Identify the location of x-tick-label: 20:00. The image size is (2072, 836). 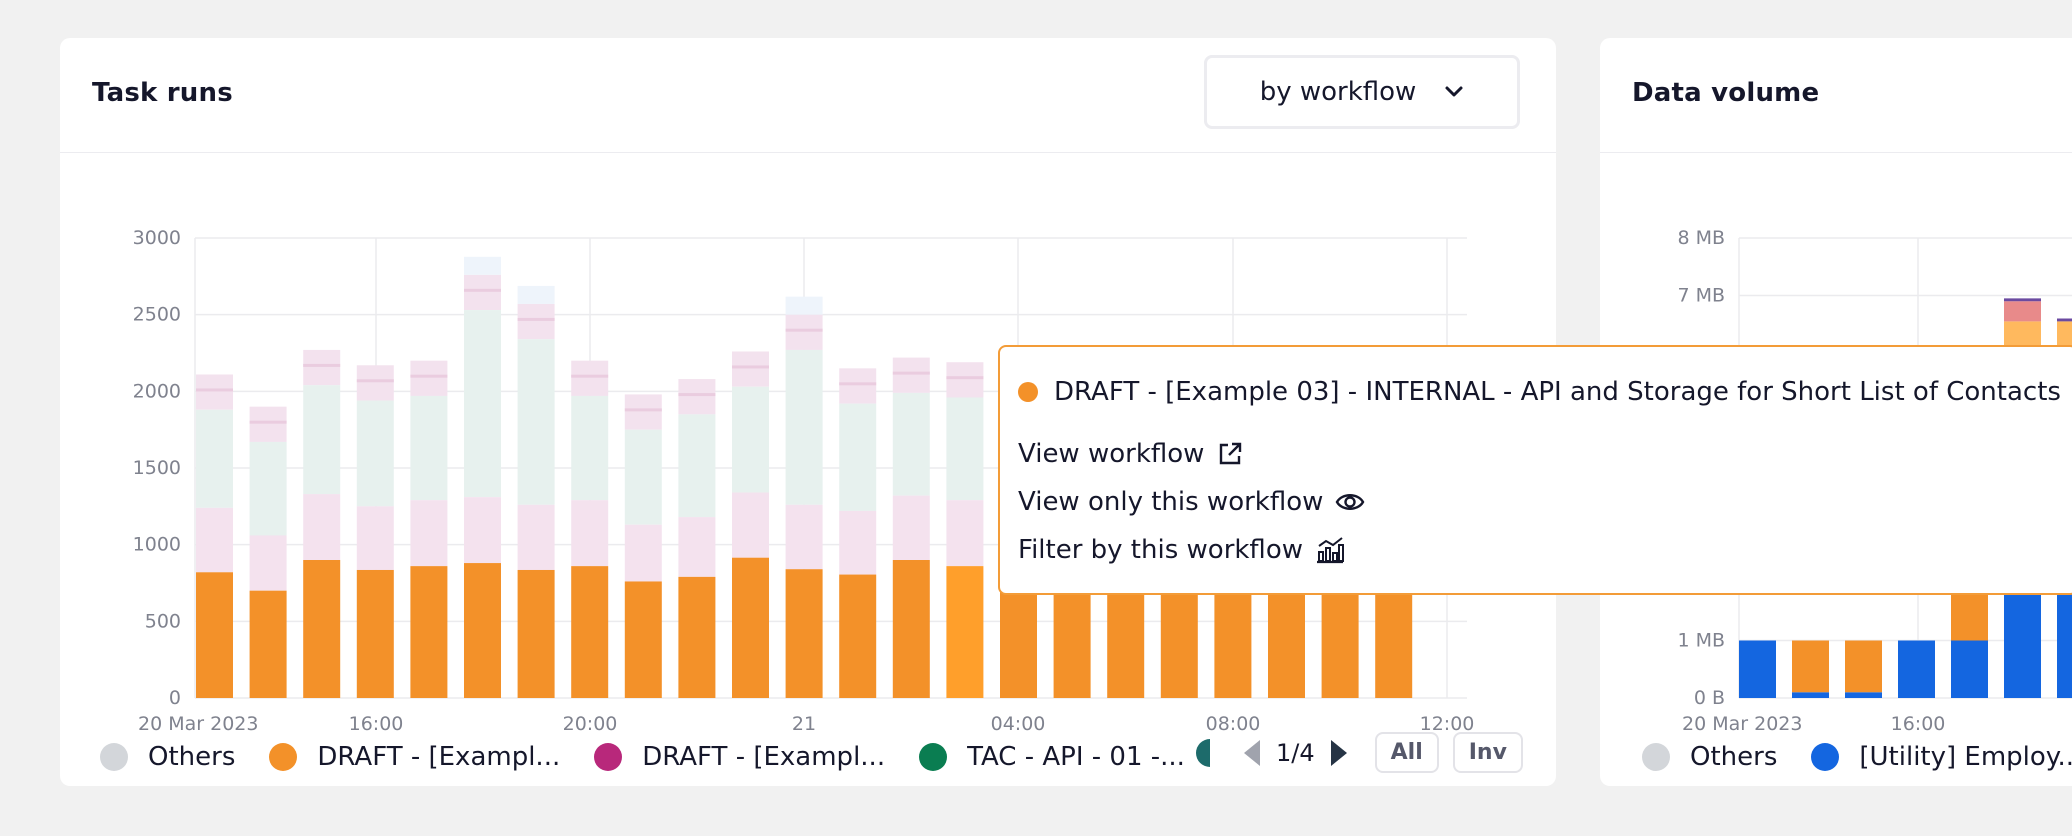
(590, 724).